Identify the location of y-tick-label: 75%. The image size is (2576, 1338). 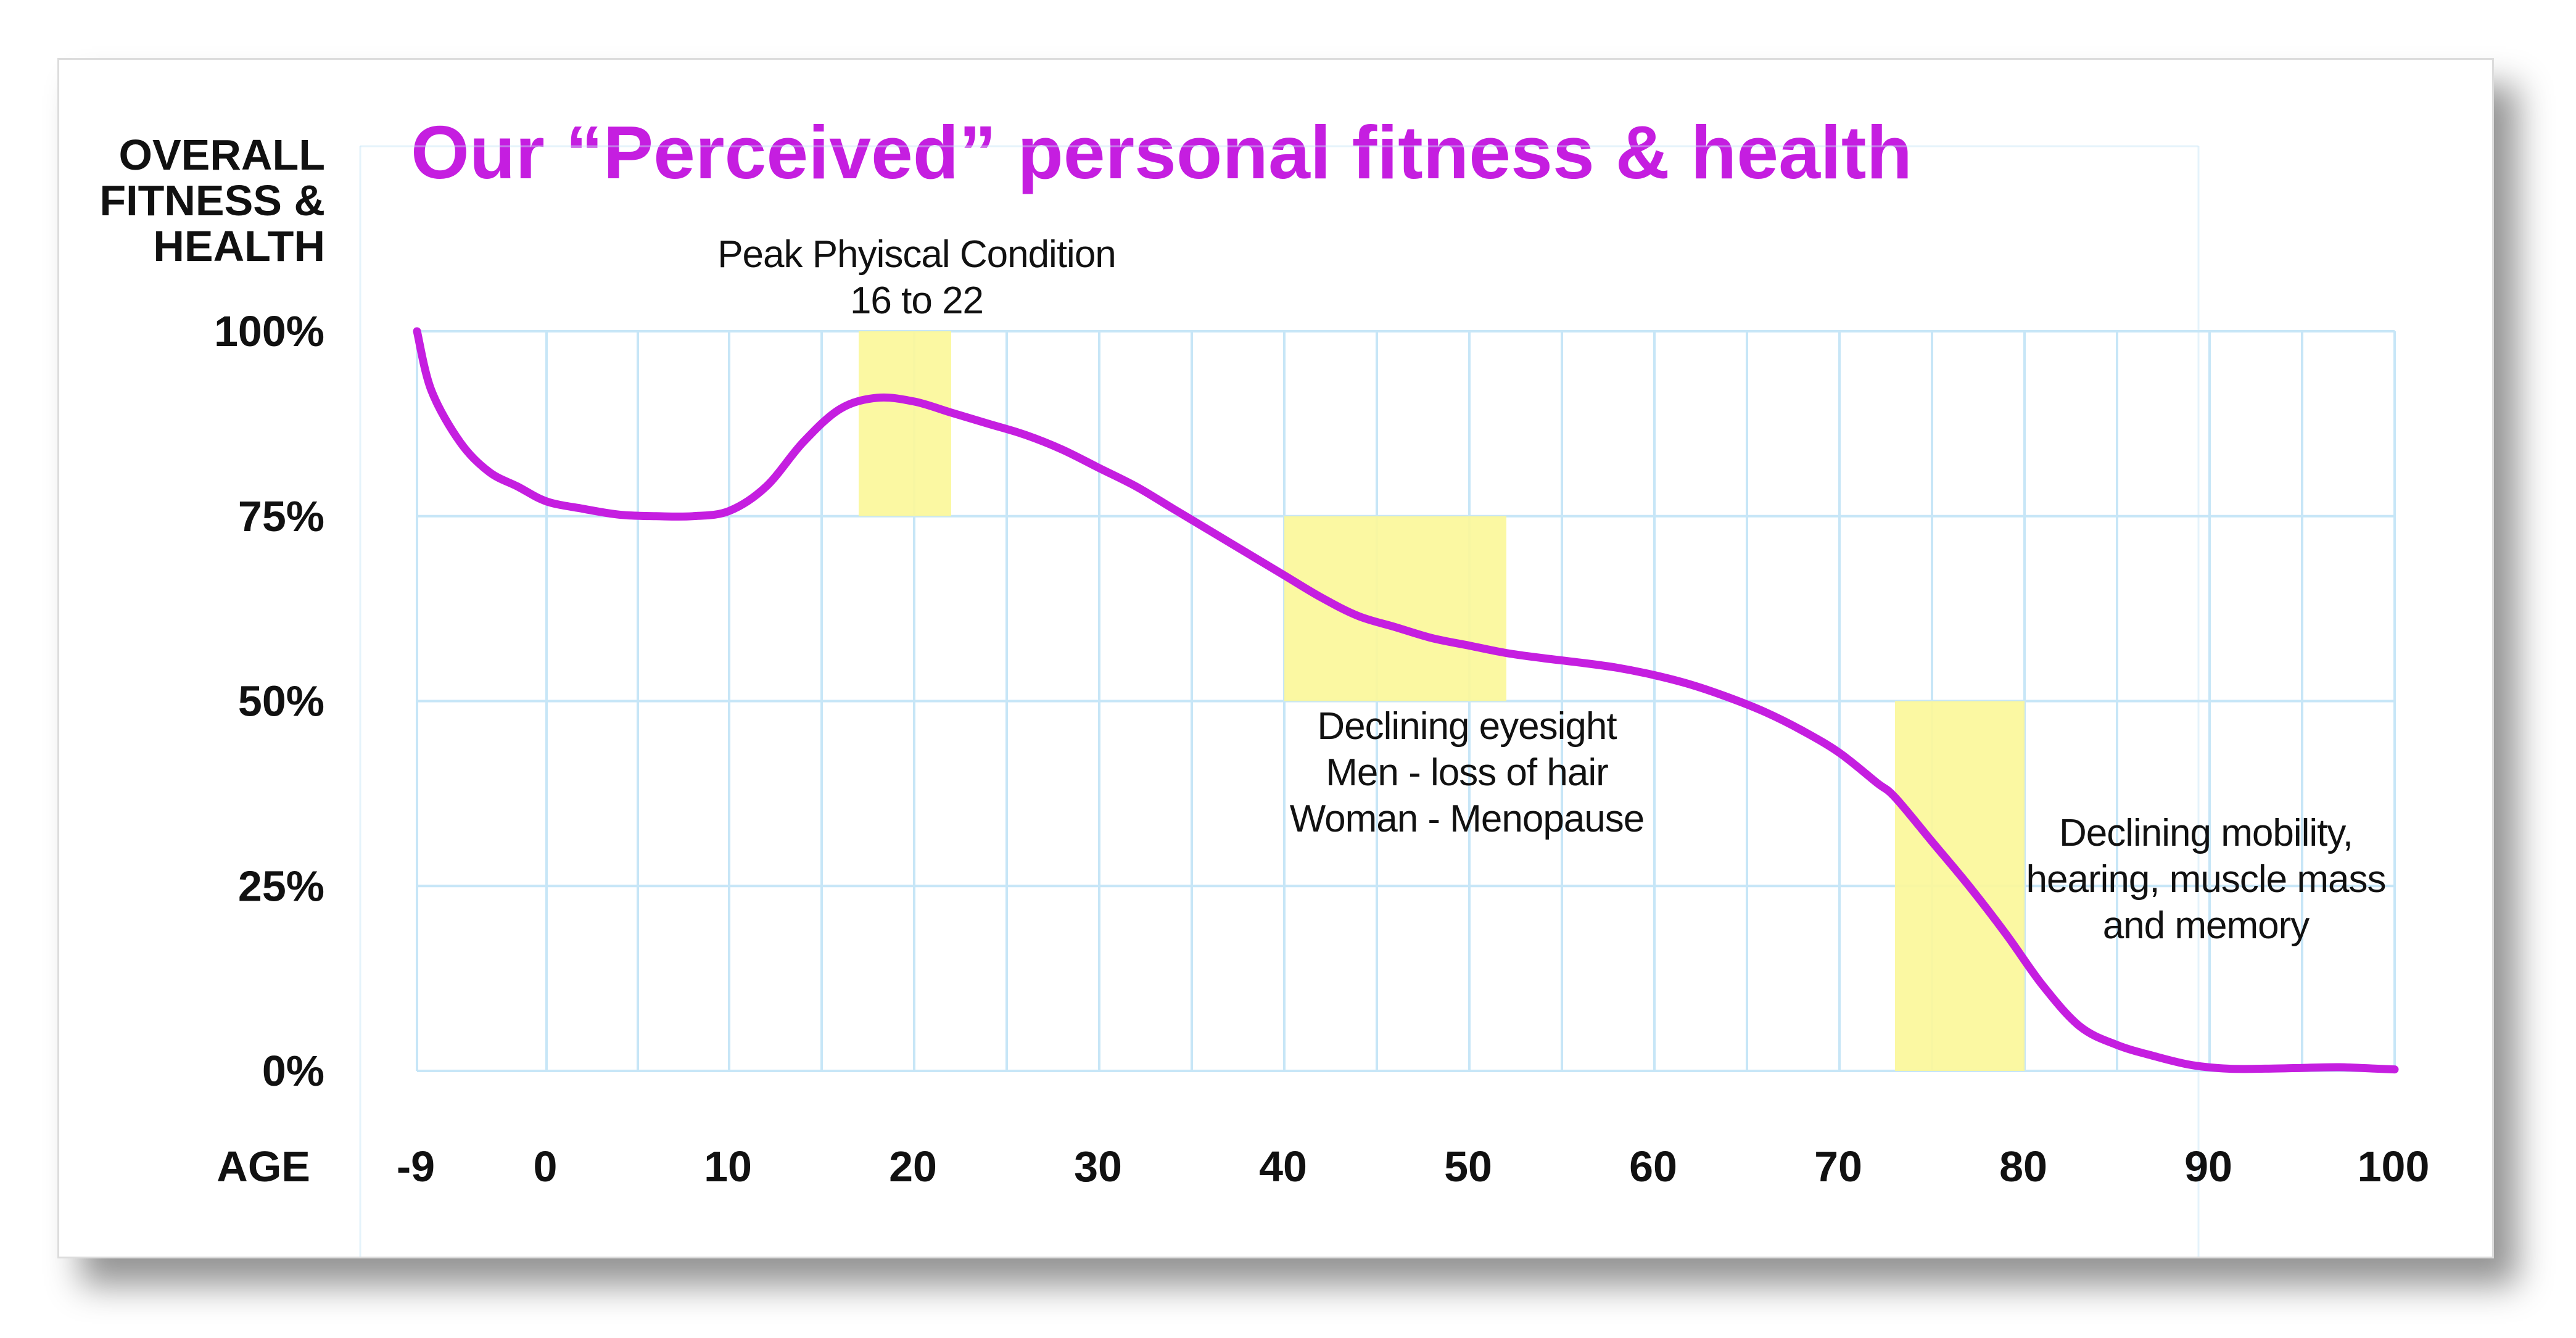
(281, 516).